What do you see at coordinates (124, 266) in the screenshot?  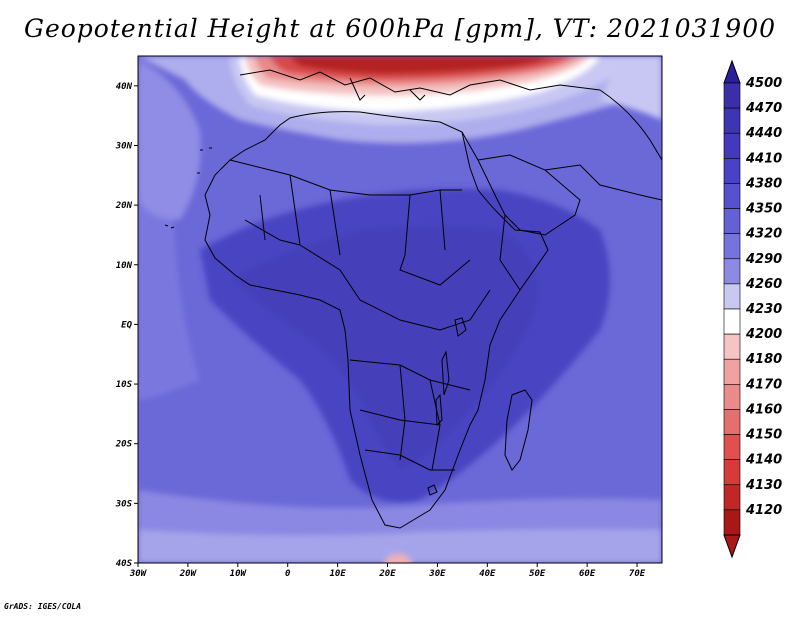 I see `lat-tick-label: 10N` at bounding box center [124, 266].